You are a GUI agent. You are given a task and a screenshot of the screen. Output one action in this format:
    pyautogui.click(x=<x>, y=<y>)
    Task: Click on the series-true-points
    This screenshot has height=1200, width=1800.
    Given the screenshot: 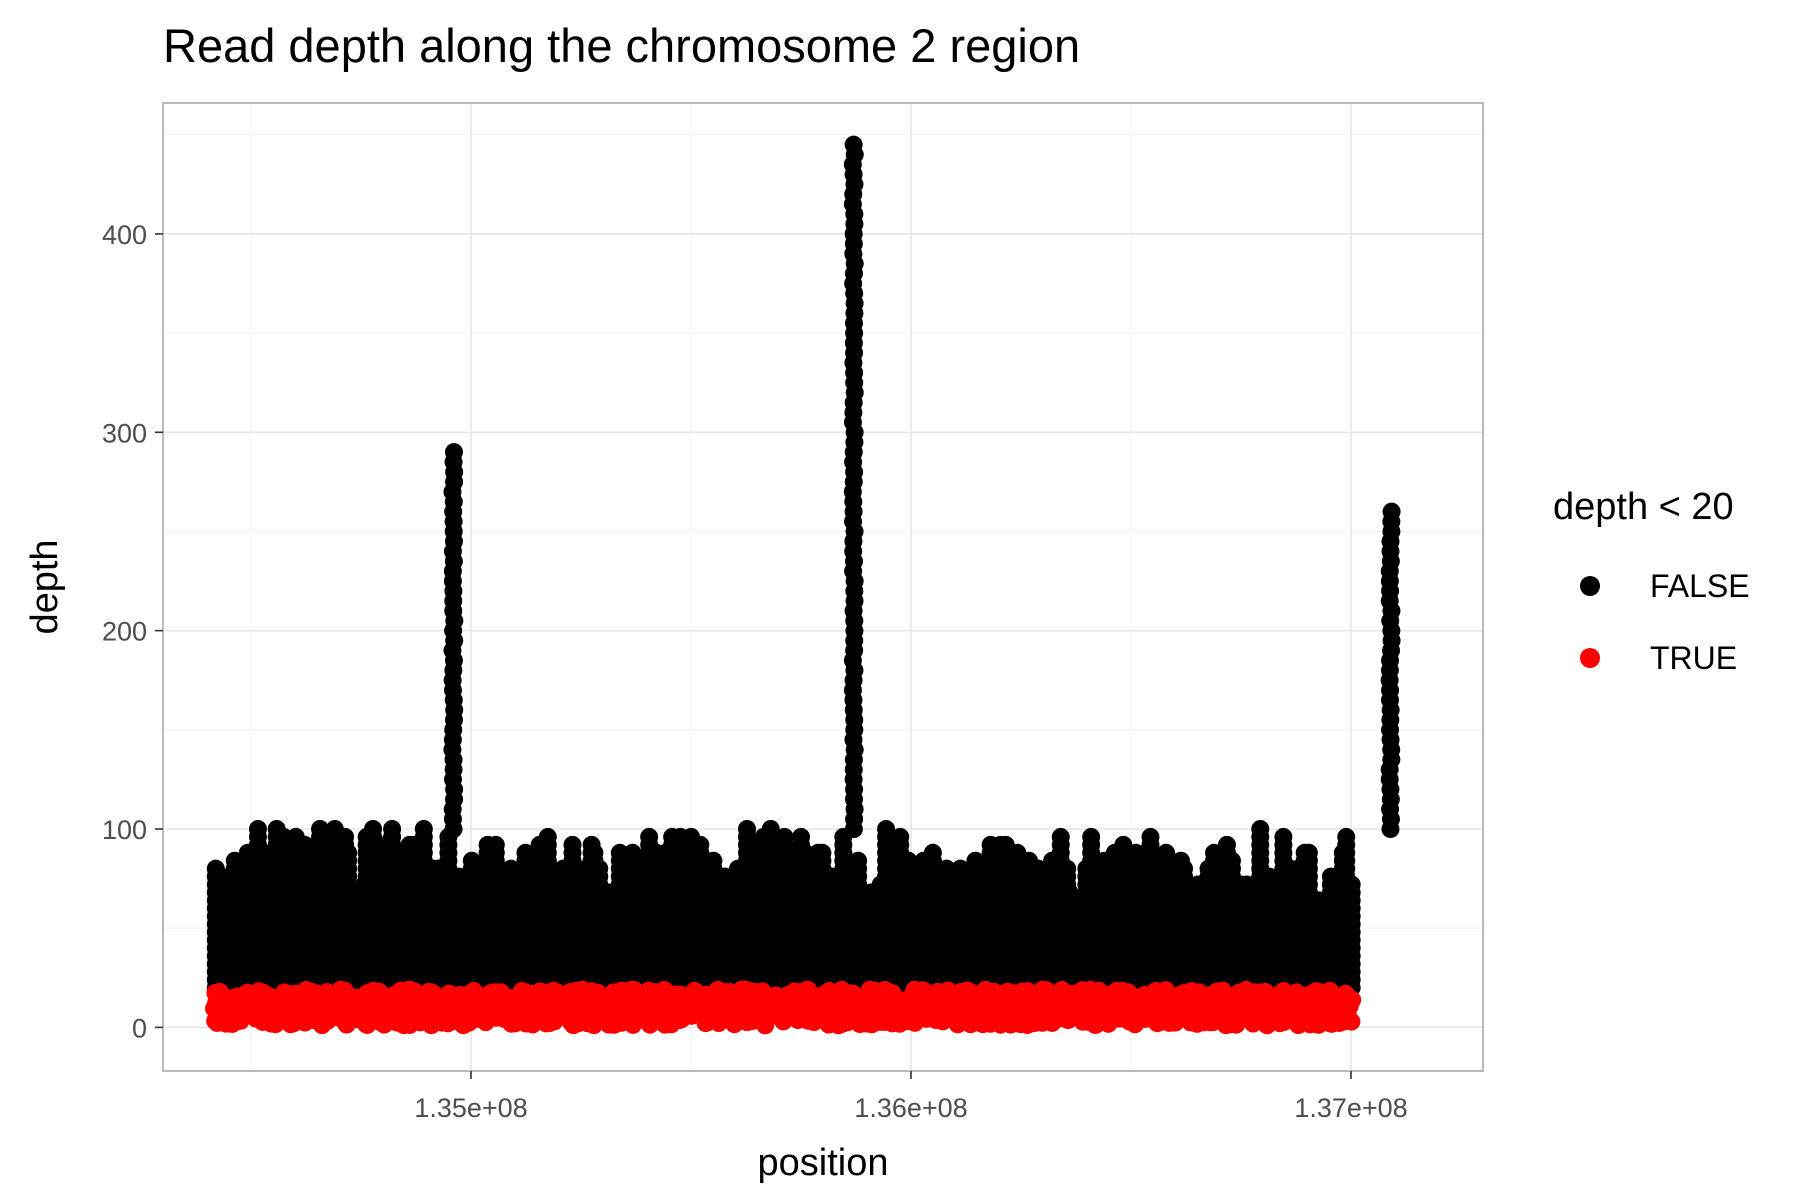 What is the action you would take?
    pyautogui.click(x=783, y=1007)
    